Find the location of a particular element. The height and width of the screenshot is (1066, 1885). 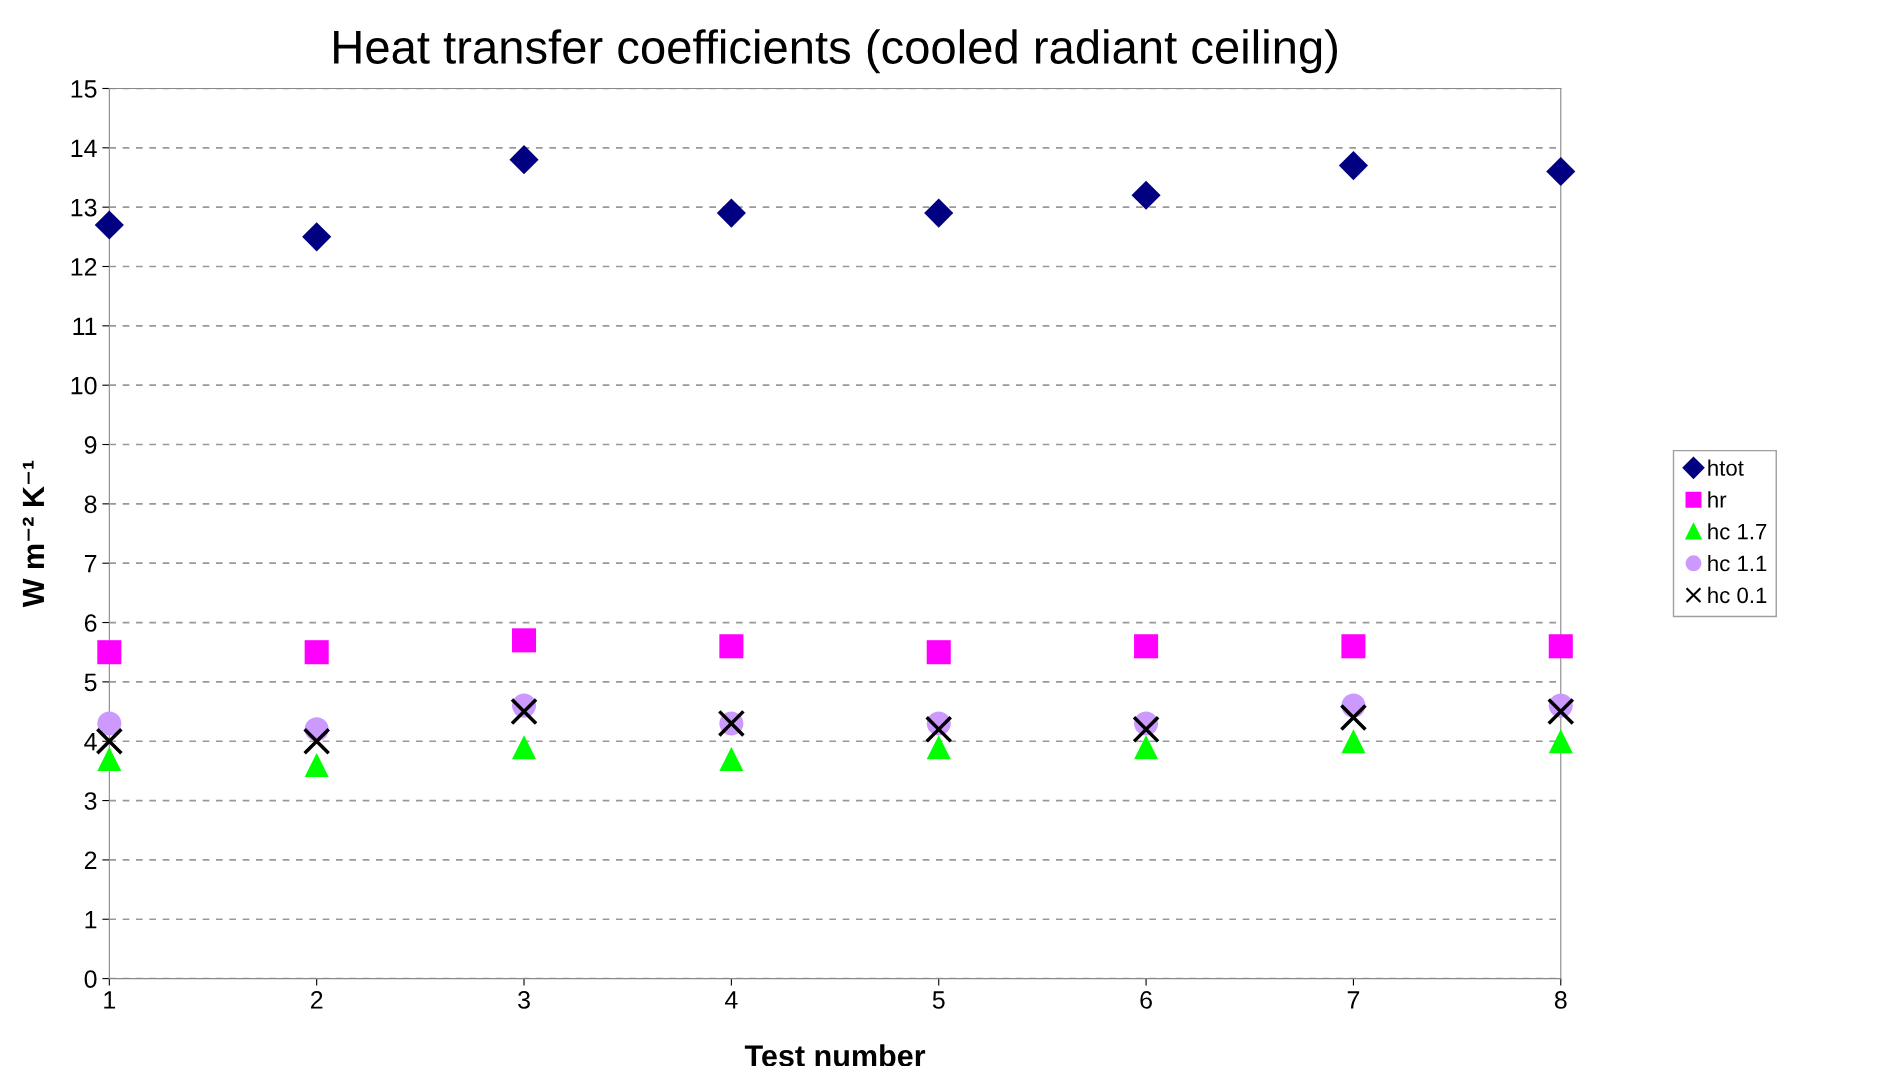

y-tick-label: 13 is located at coordinates (84, 207).